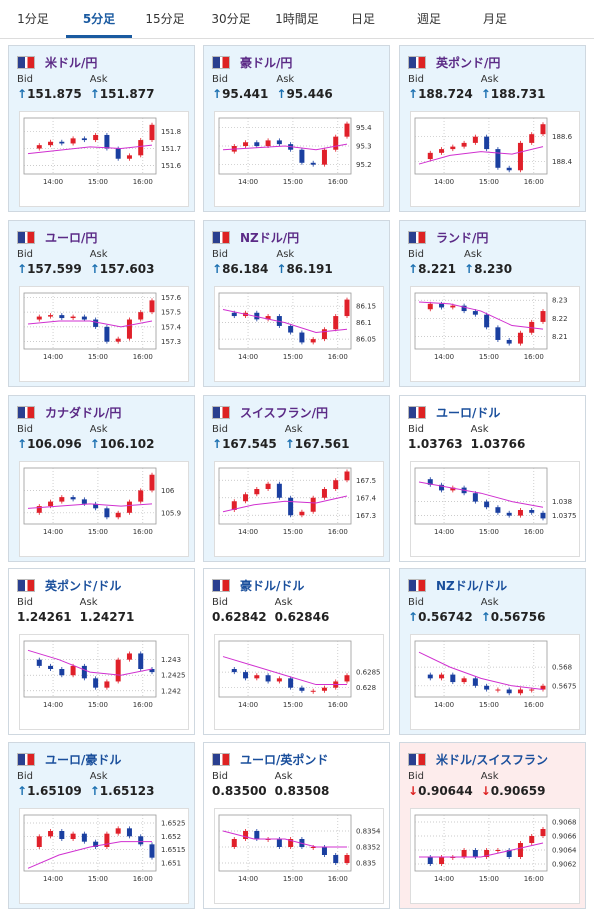 This screenshot has width=594, height=912. Describe the element at coordinates (240, 94) in the screenshot. I see `bid-price: ↑95.441` at that location.